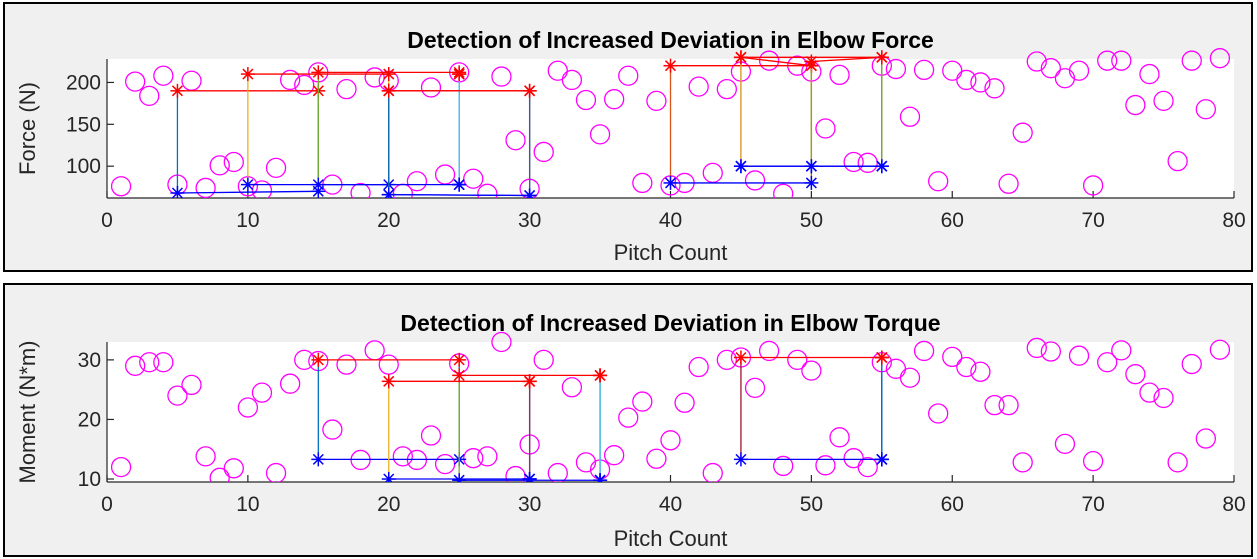 This screenshot has height=559, width=1257. Describe the element at coordinates (83, 124) in the screenshot. I see `y-tick-label: 150` at that location.